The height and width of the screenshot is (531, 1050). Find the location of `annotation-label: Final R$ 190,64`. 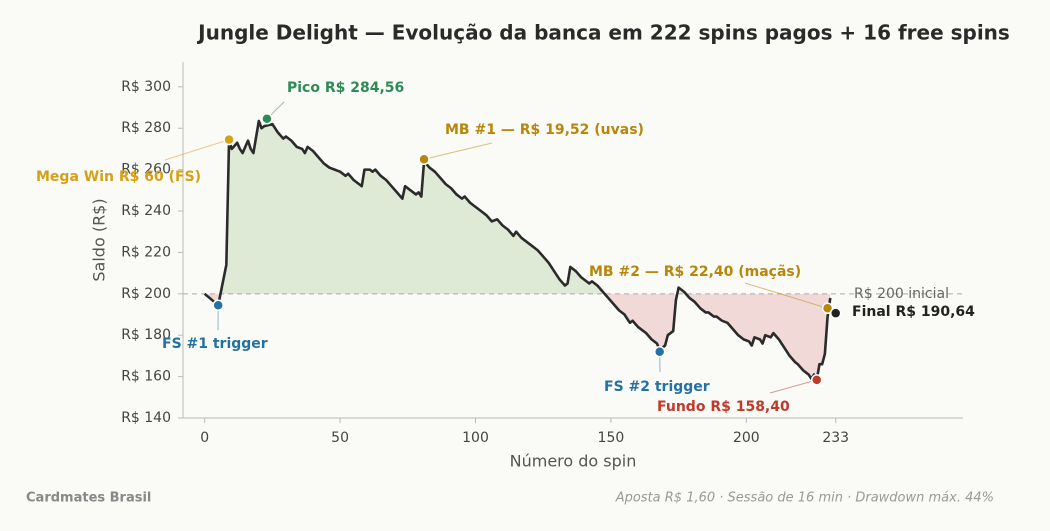

annotation-label: Final R$ 190,64 is located at coordinates (913, 312).